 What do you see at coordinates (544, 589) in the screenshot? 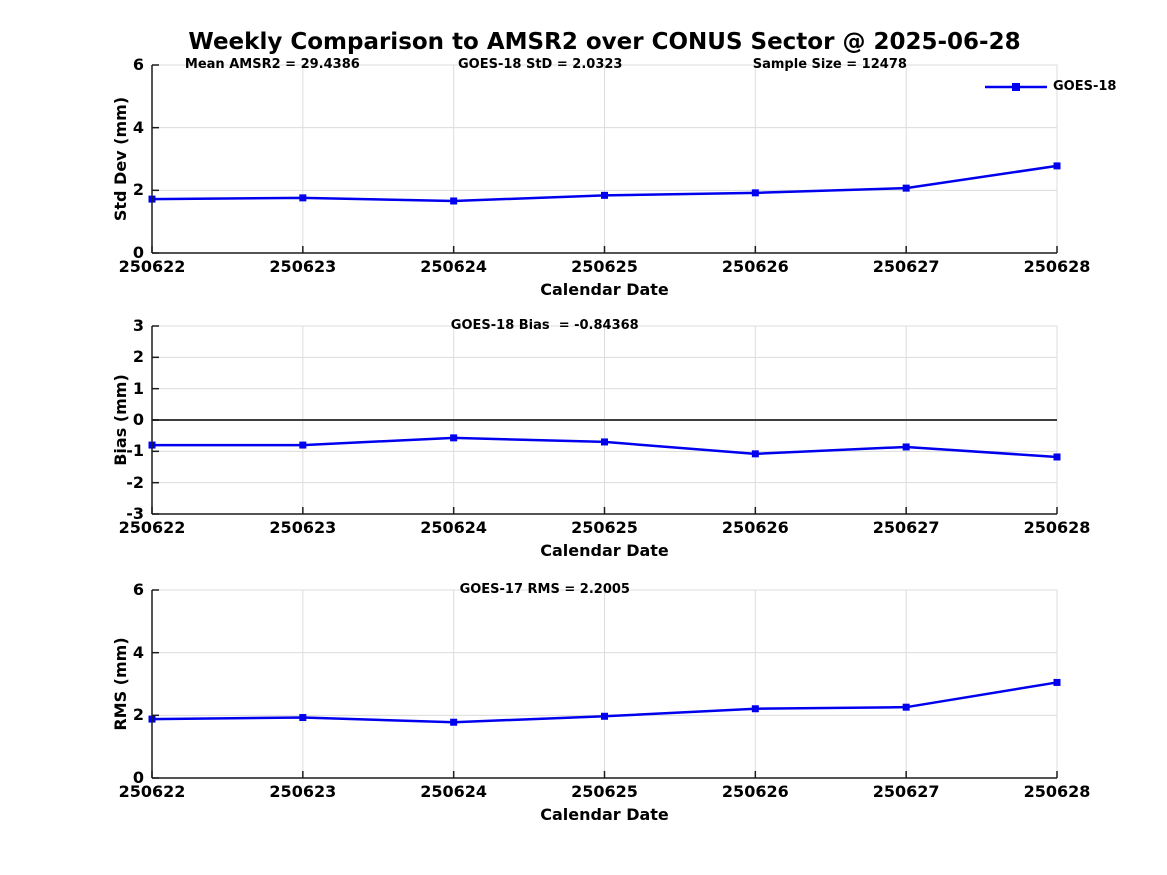
I see `annotation: GOES-17 RMS = 2.2005` at bounding box center [544, 589].